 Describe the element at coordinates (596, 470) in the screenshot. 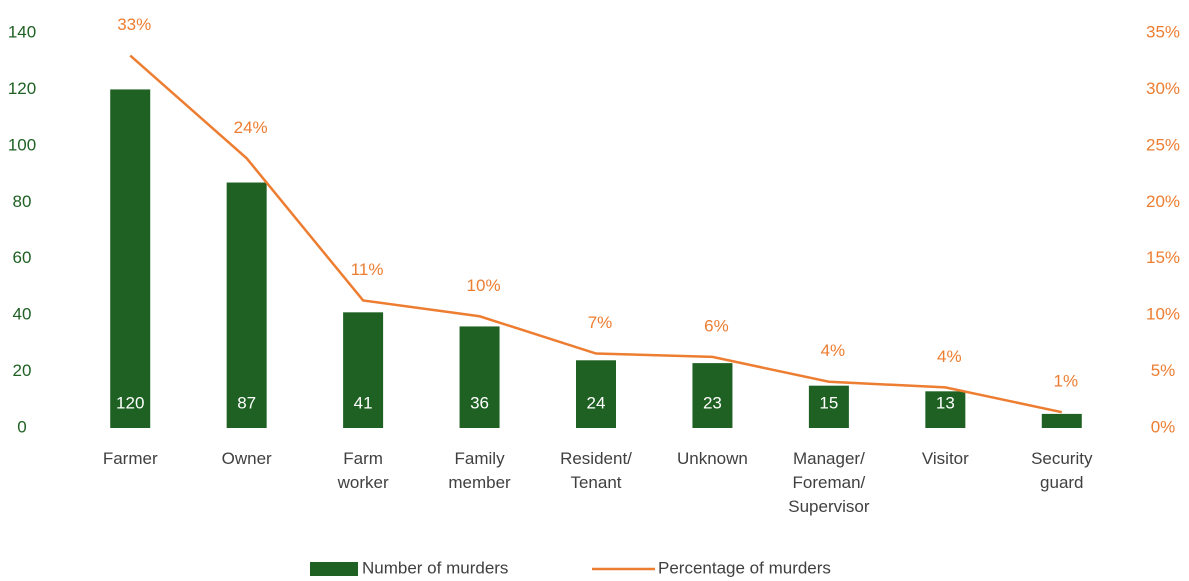

I see `x-tick-label: Resident/Tenant` at that location.